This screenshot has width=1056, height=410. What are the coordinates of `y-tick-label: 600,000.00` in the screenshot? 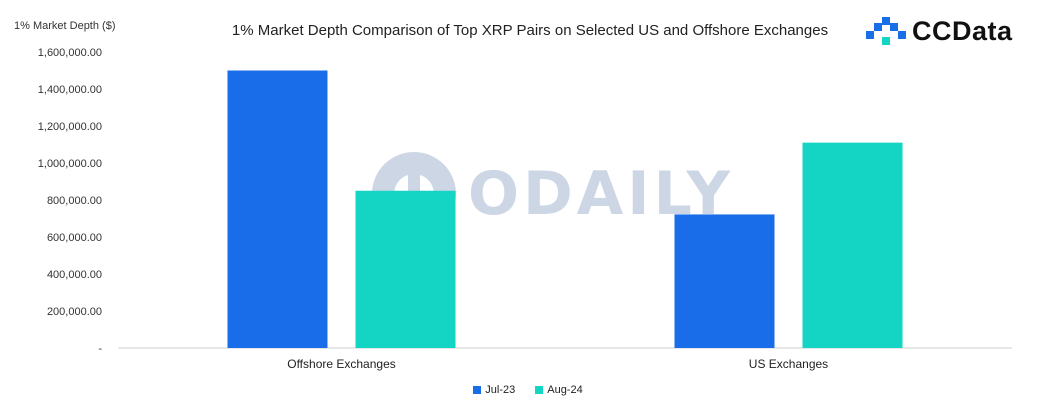 It's located at (74, 238).